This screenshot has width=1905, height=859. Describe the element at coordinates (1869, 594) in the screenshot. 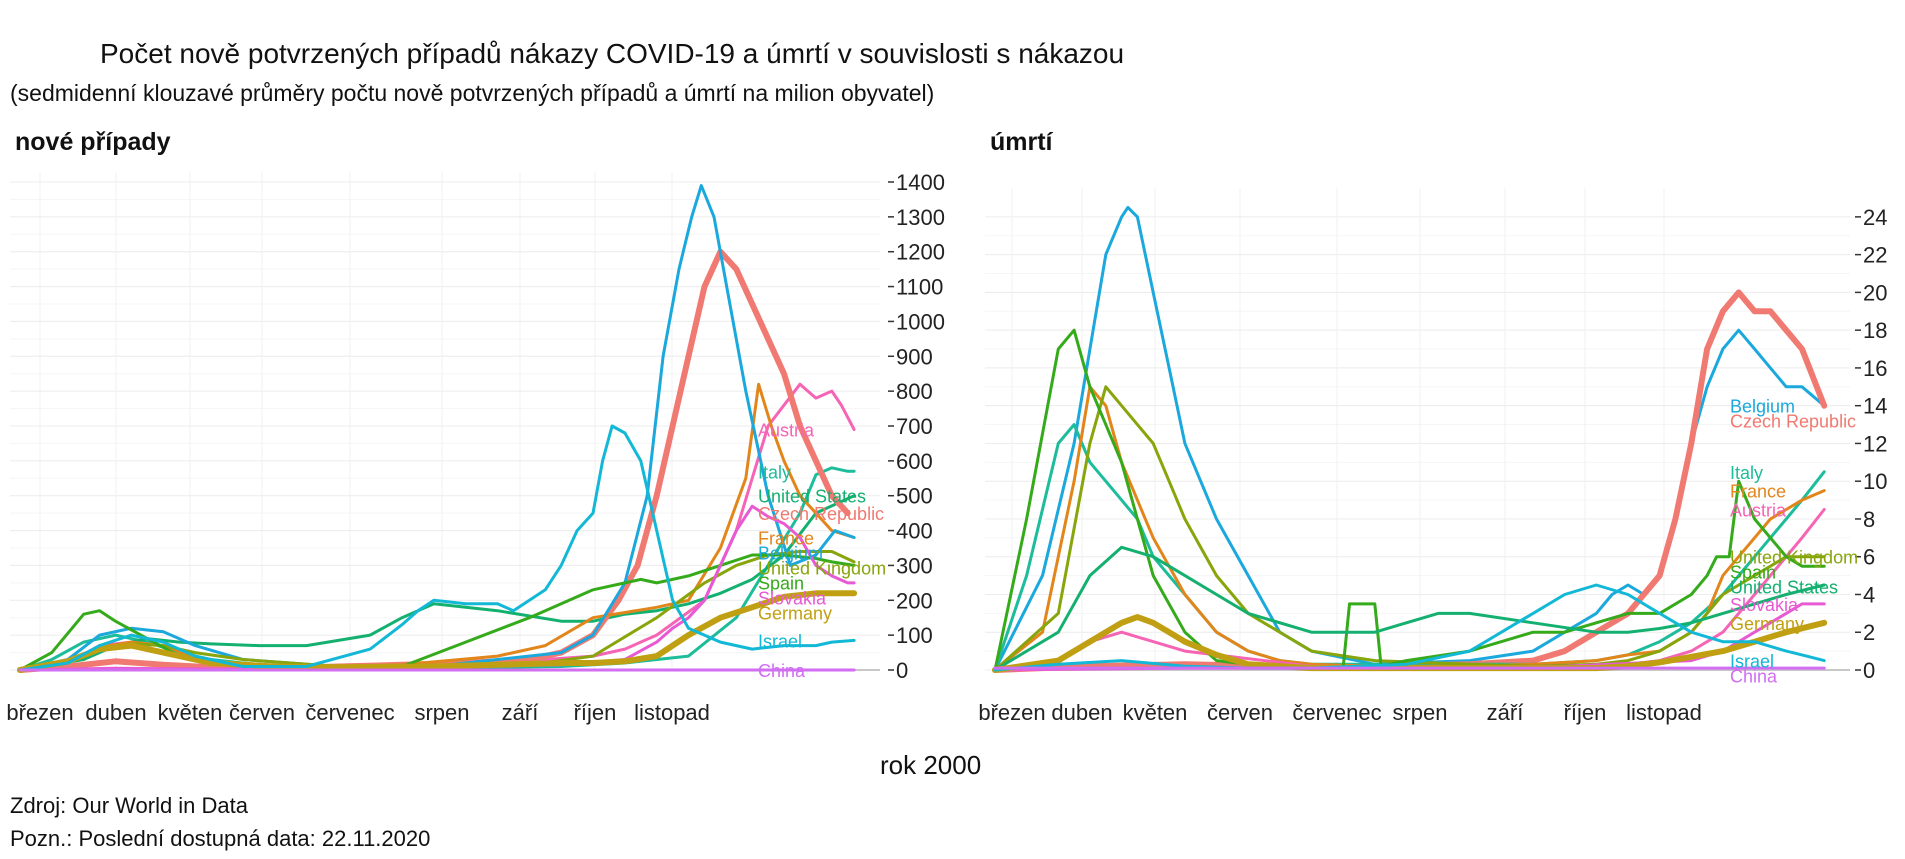

I see `y-tick-label: 4` at that location.